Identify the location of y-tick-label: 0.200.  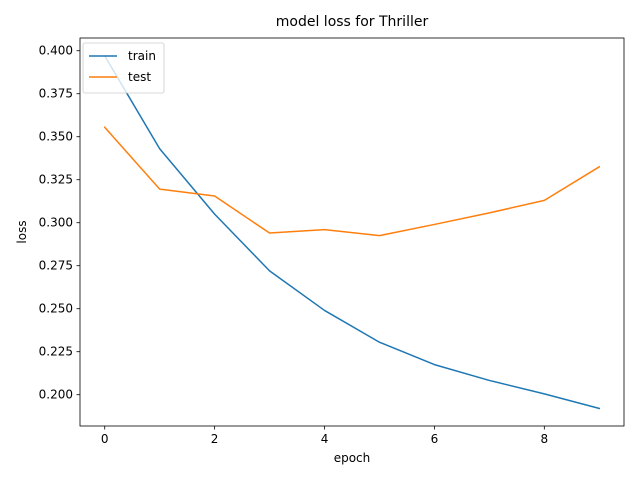
(56, 395).